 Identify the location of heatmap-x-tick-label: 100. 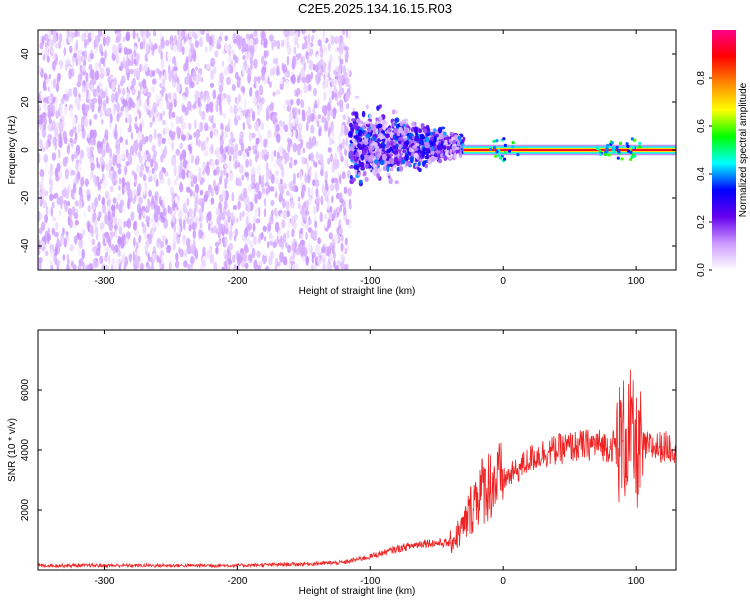
(636, 281).